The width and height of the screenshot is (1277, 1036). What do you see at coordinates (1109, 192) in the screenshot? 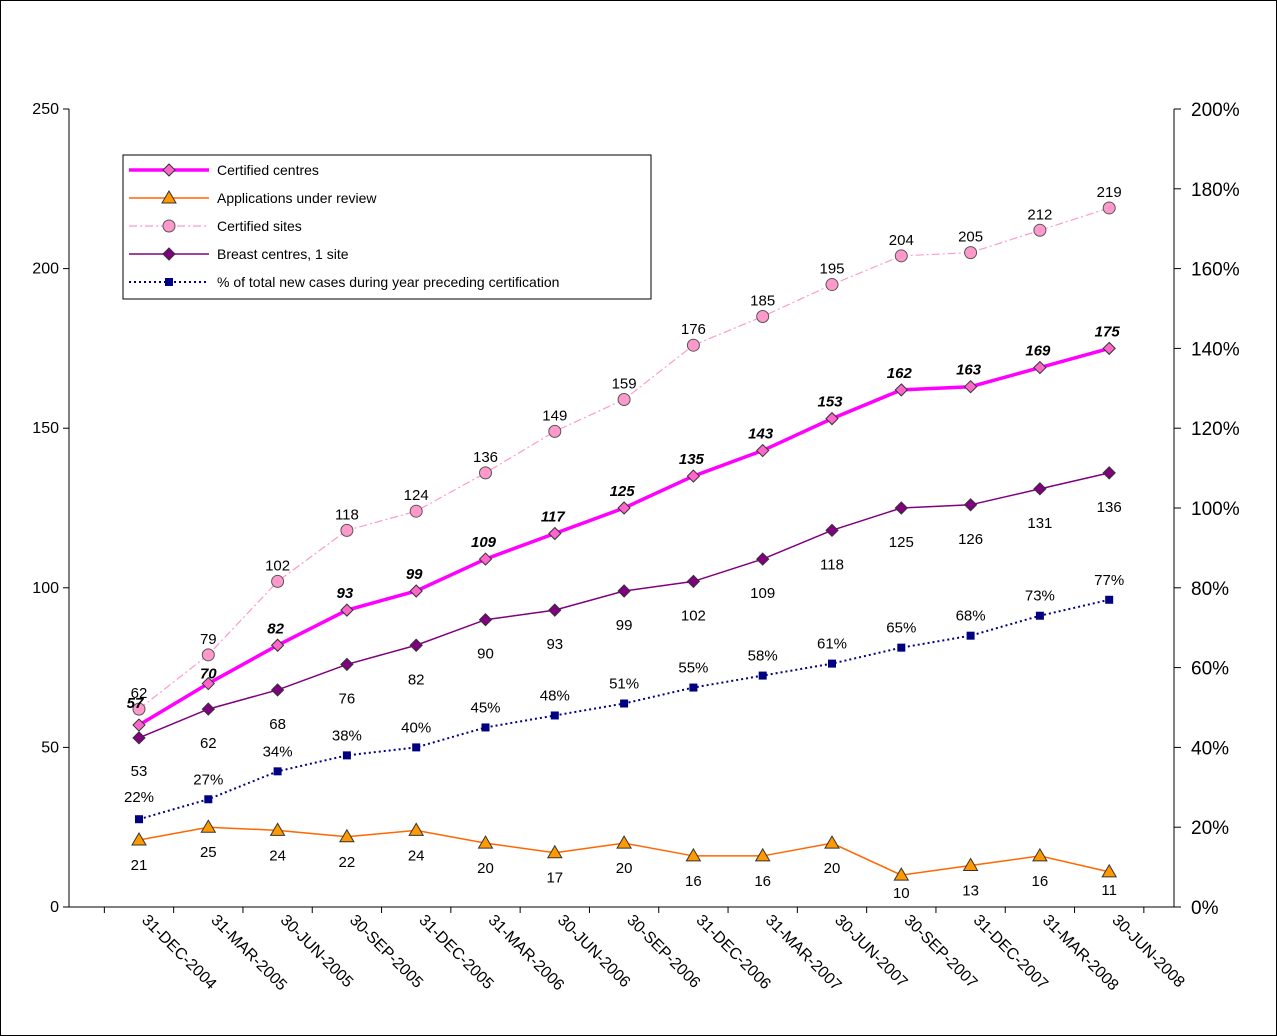
I see `data-label-certified-sites: 219` at bounding box center [1109, 192].